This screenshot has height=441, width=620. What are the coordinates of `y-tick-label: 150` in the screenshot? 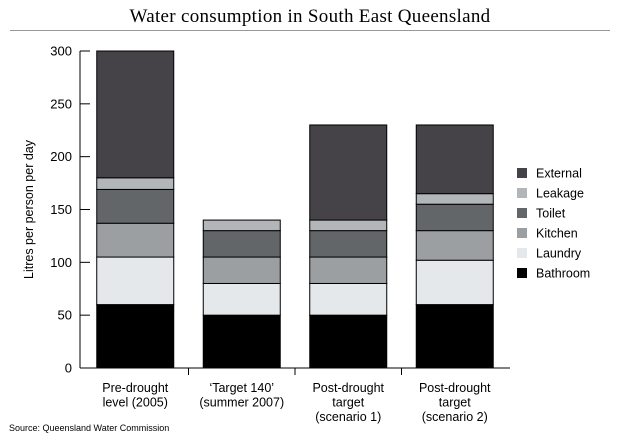 It's located at (61, 209).